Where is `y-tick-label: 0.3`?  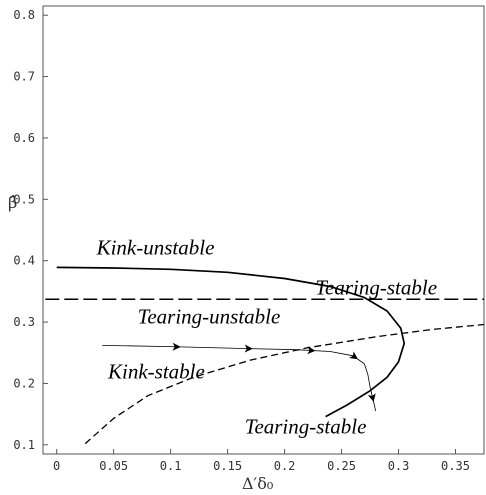 y-tick-label: 0.3 is located at coordinates (24, 322).